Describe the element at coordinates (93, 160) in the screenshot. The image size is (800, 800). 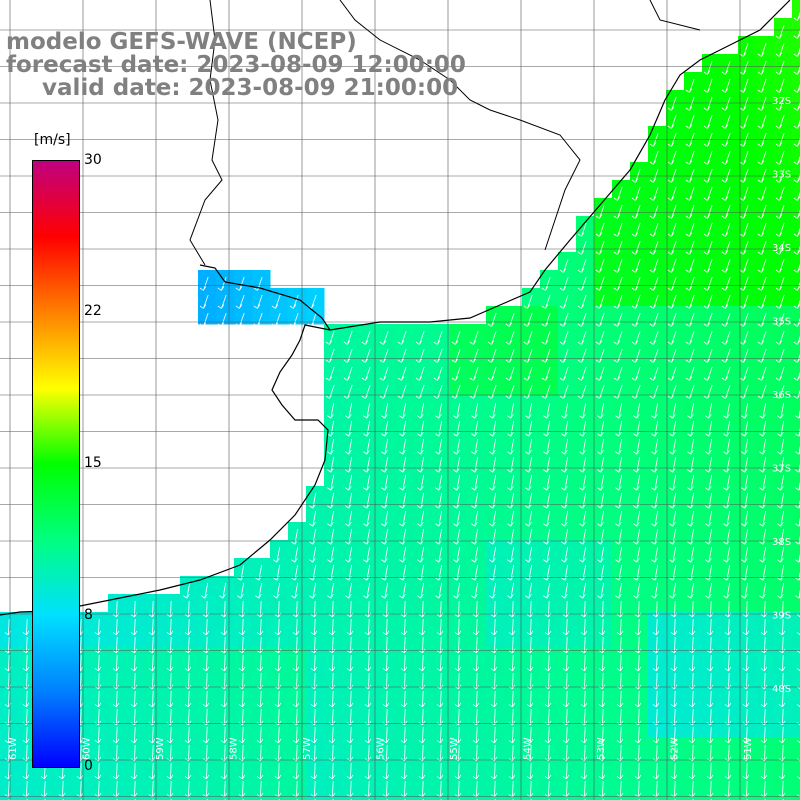
I see `colorbar-tick: 30` at that location.